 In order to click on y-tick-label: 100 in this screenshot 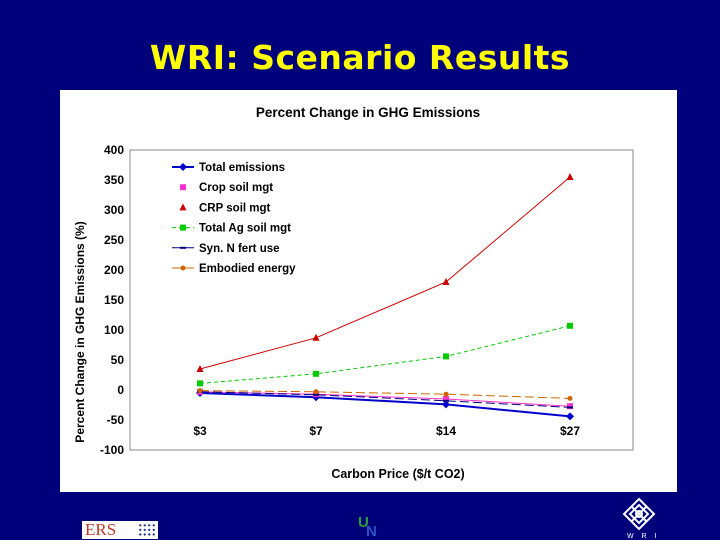, I will do `click(114, 330)`.